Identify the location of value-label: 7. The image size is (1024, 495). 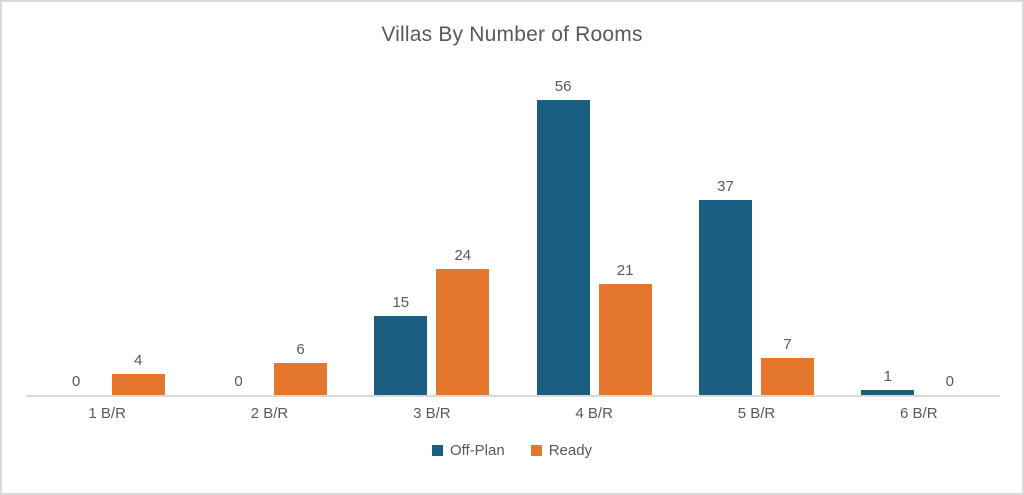
(787, 344).